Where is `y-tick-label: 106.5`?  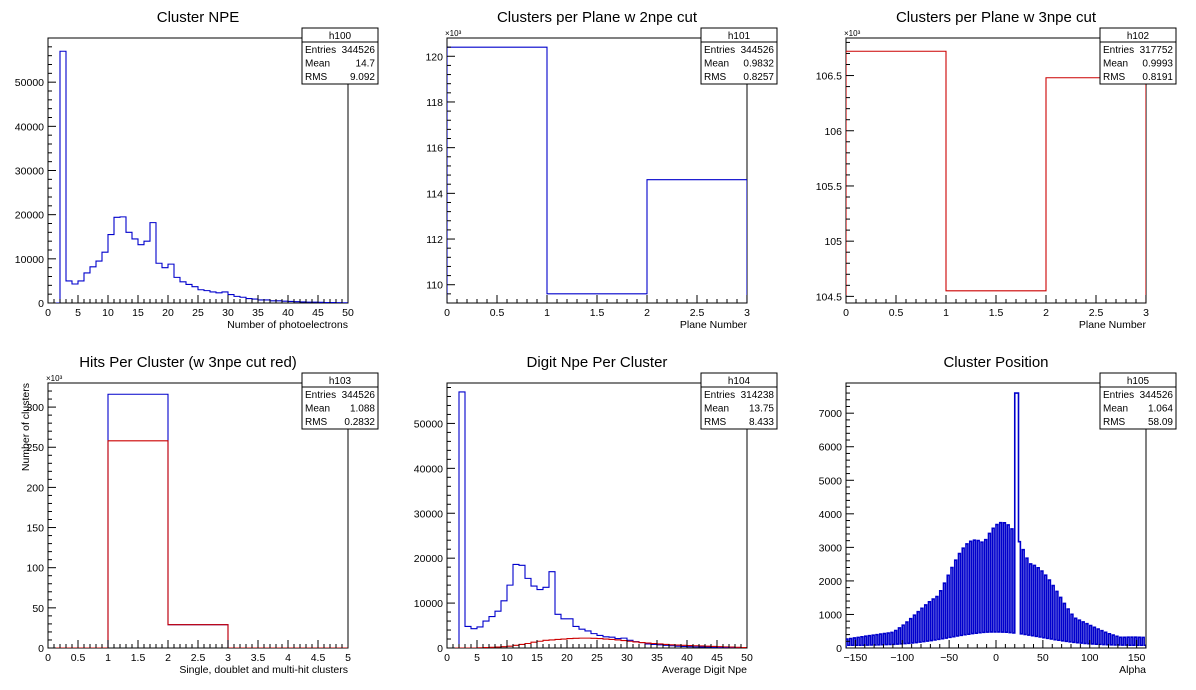
y-tick-label: 106.5 is located at coordinates (829, 77).